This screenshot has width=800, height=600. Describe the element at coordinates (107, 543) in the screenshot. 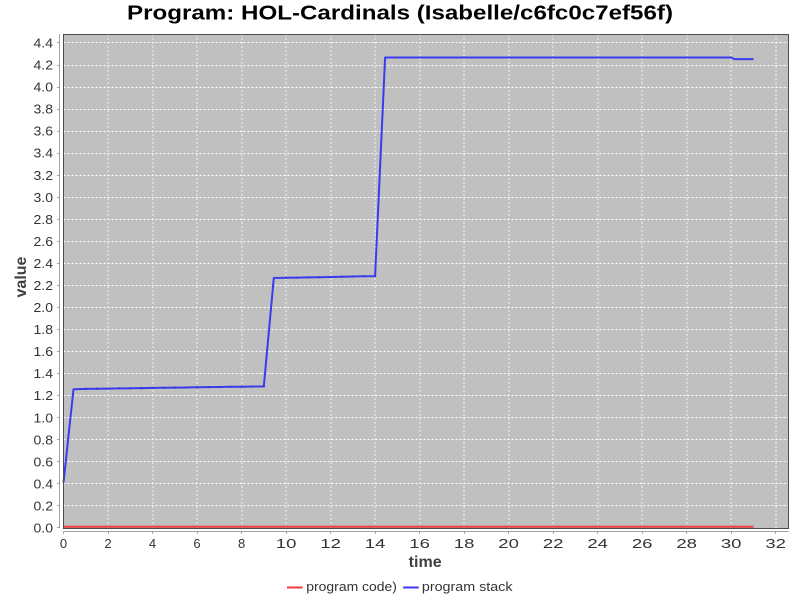

I see `svg-text: 2` at that location.